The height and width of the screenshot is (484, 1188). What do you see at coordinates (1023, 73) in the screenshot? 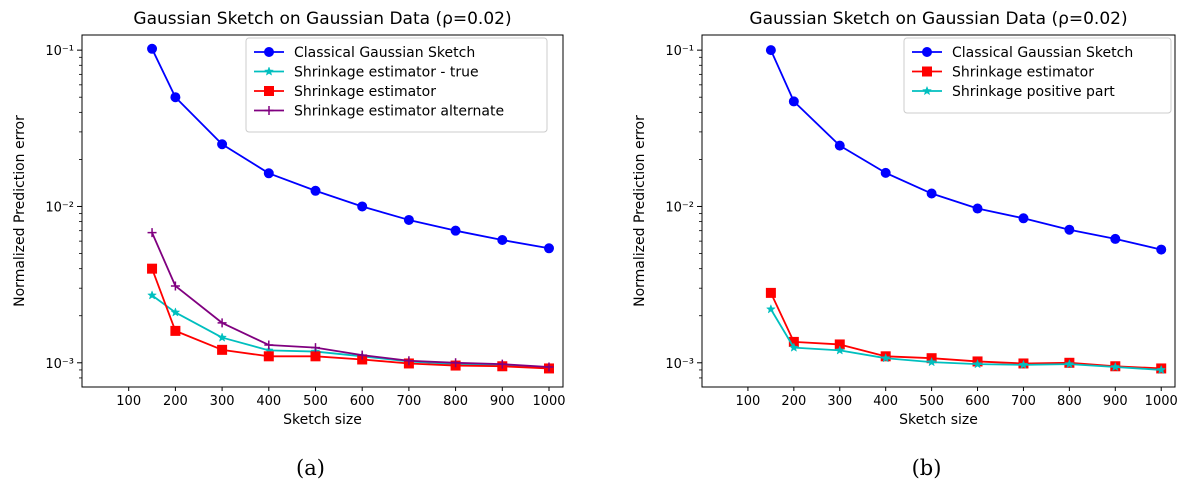
I see `legend-label: Shrinkage estimator` at bounding box center [1023, 73].